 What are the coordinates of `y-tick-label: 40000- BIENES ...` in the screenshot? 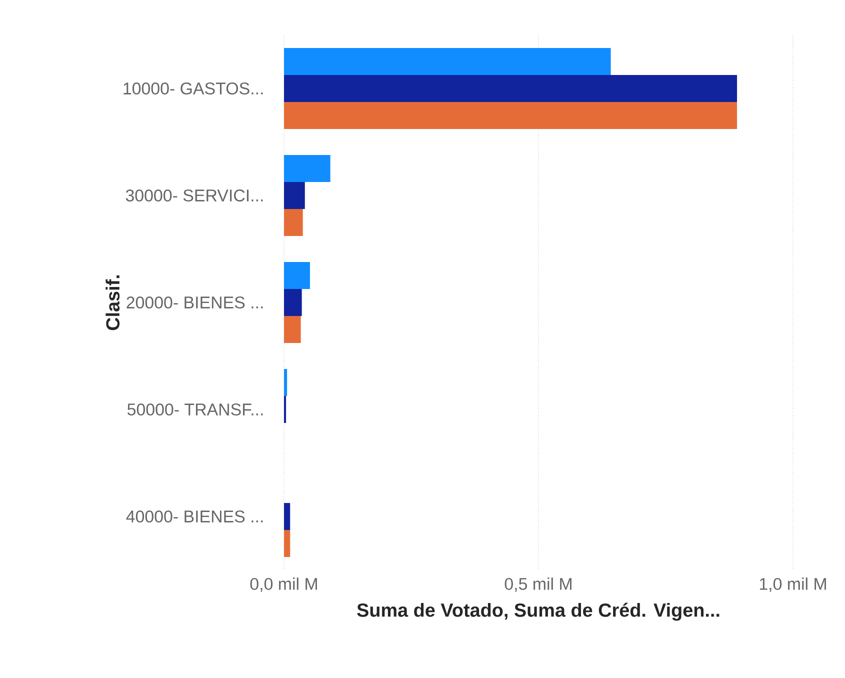 It's located at (194, 516).